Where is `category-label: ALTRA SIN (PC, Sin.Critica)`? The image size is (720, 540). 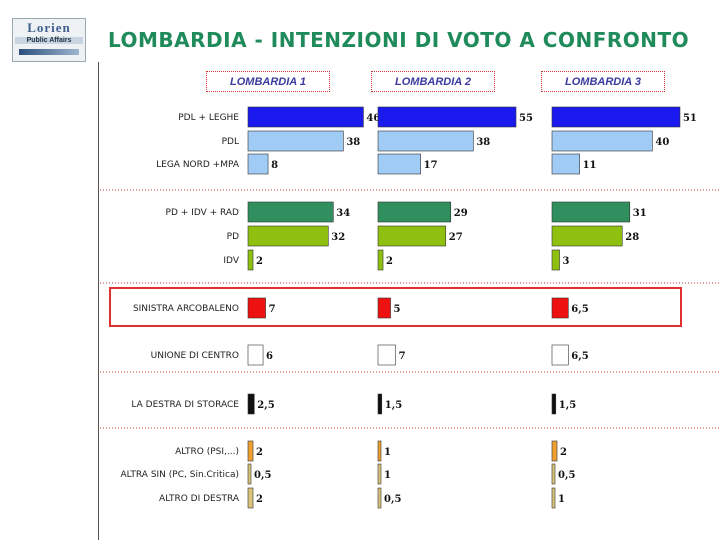 category-label: ALTRA SIN (PC, Sin.Critica) is located at coordinates (179, 475).